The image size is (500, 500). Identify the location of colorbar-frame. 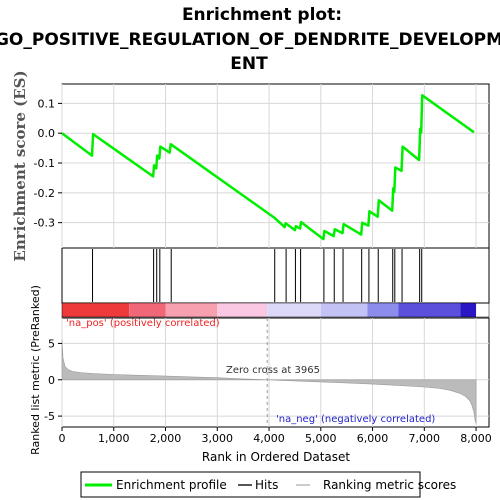
(275, 310).